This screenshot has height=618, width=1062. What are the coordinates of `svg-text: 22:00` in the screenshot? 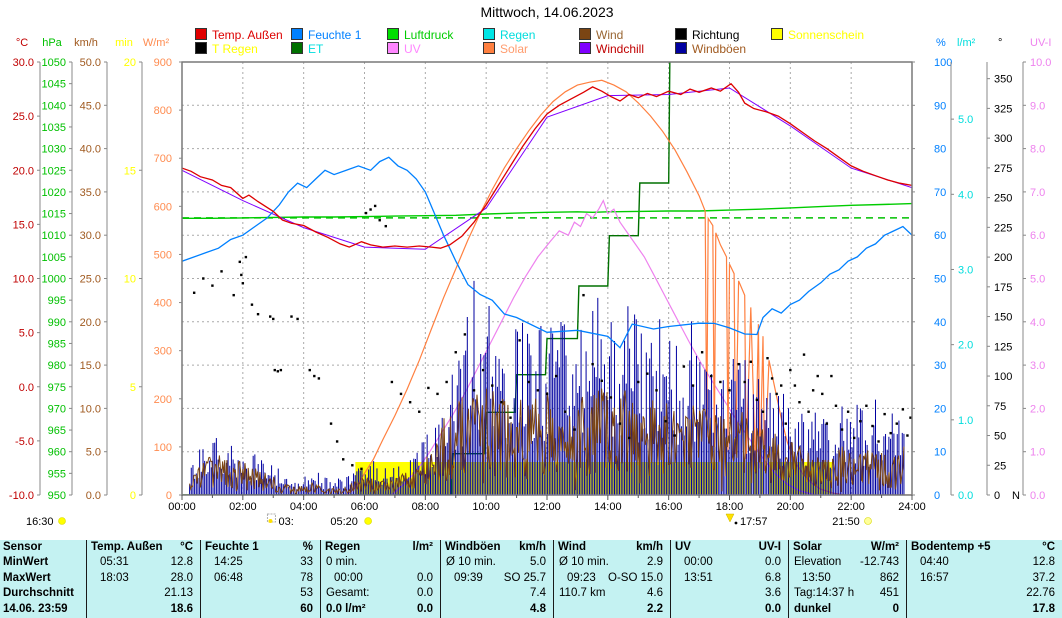 It's located at (851, 507).